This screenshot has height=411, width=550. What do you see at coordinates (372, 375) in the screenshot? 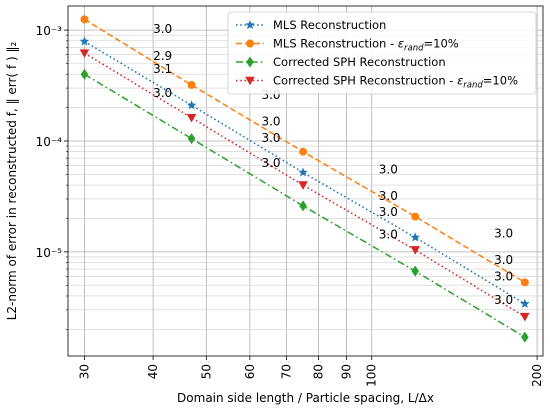
I see `x-tick-label: 100` at bounding box center [372, 375].